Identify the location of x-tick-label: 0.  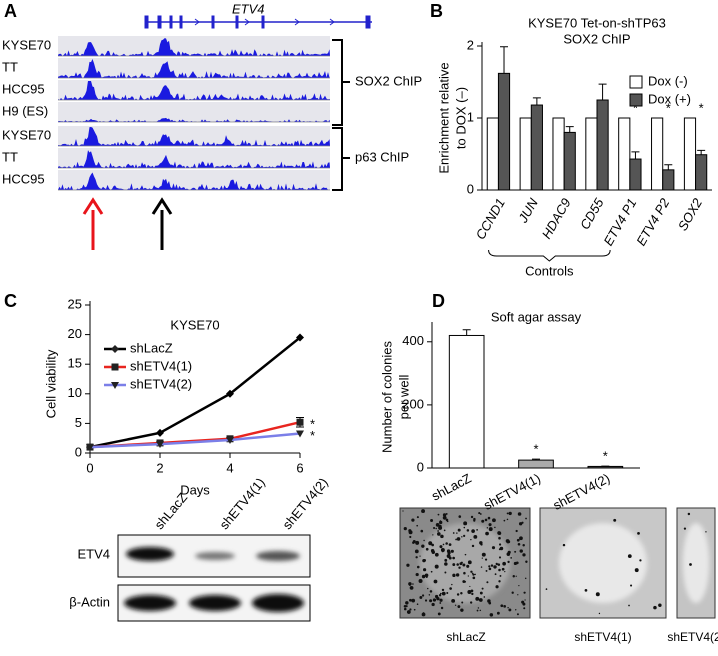
(89, 467).